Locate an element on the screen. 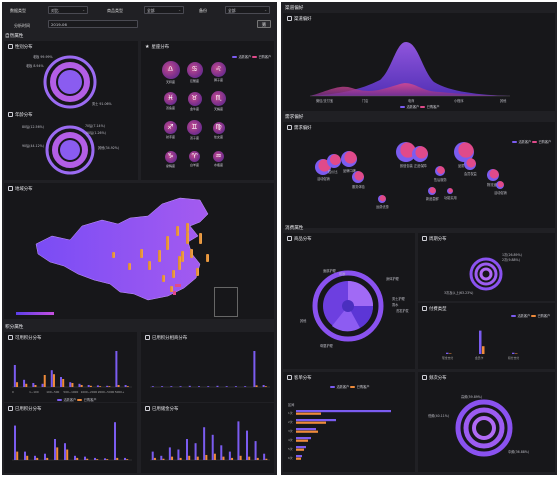  data-type-select: 对比 ⌄ is located at coordinates (68, 10).